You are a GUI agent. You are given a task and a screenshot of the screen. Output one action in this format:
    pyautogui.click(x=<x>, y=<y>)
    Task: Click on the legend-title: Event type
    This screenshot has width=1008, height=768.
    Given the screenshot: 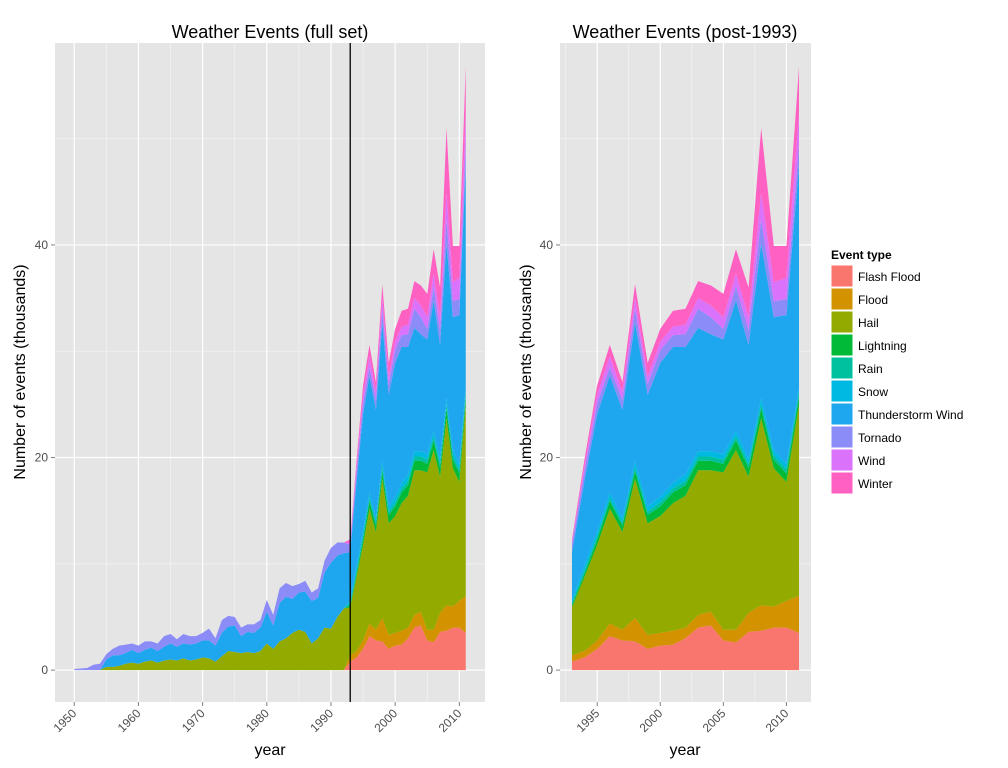 What is the action you would take?
    pyautogui.click(x=861, y=255)
    